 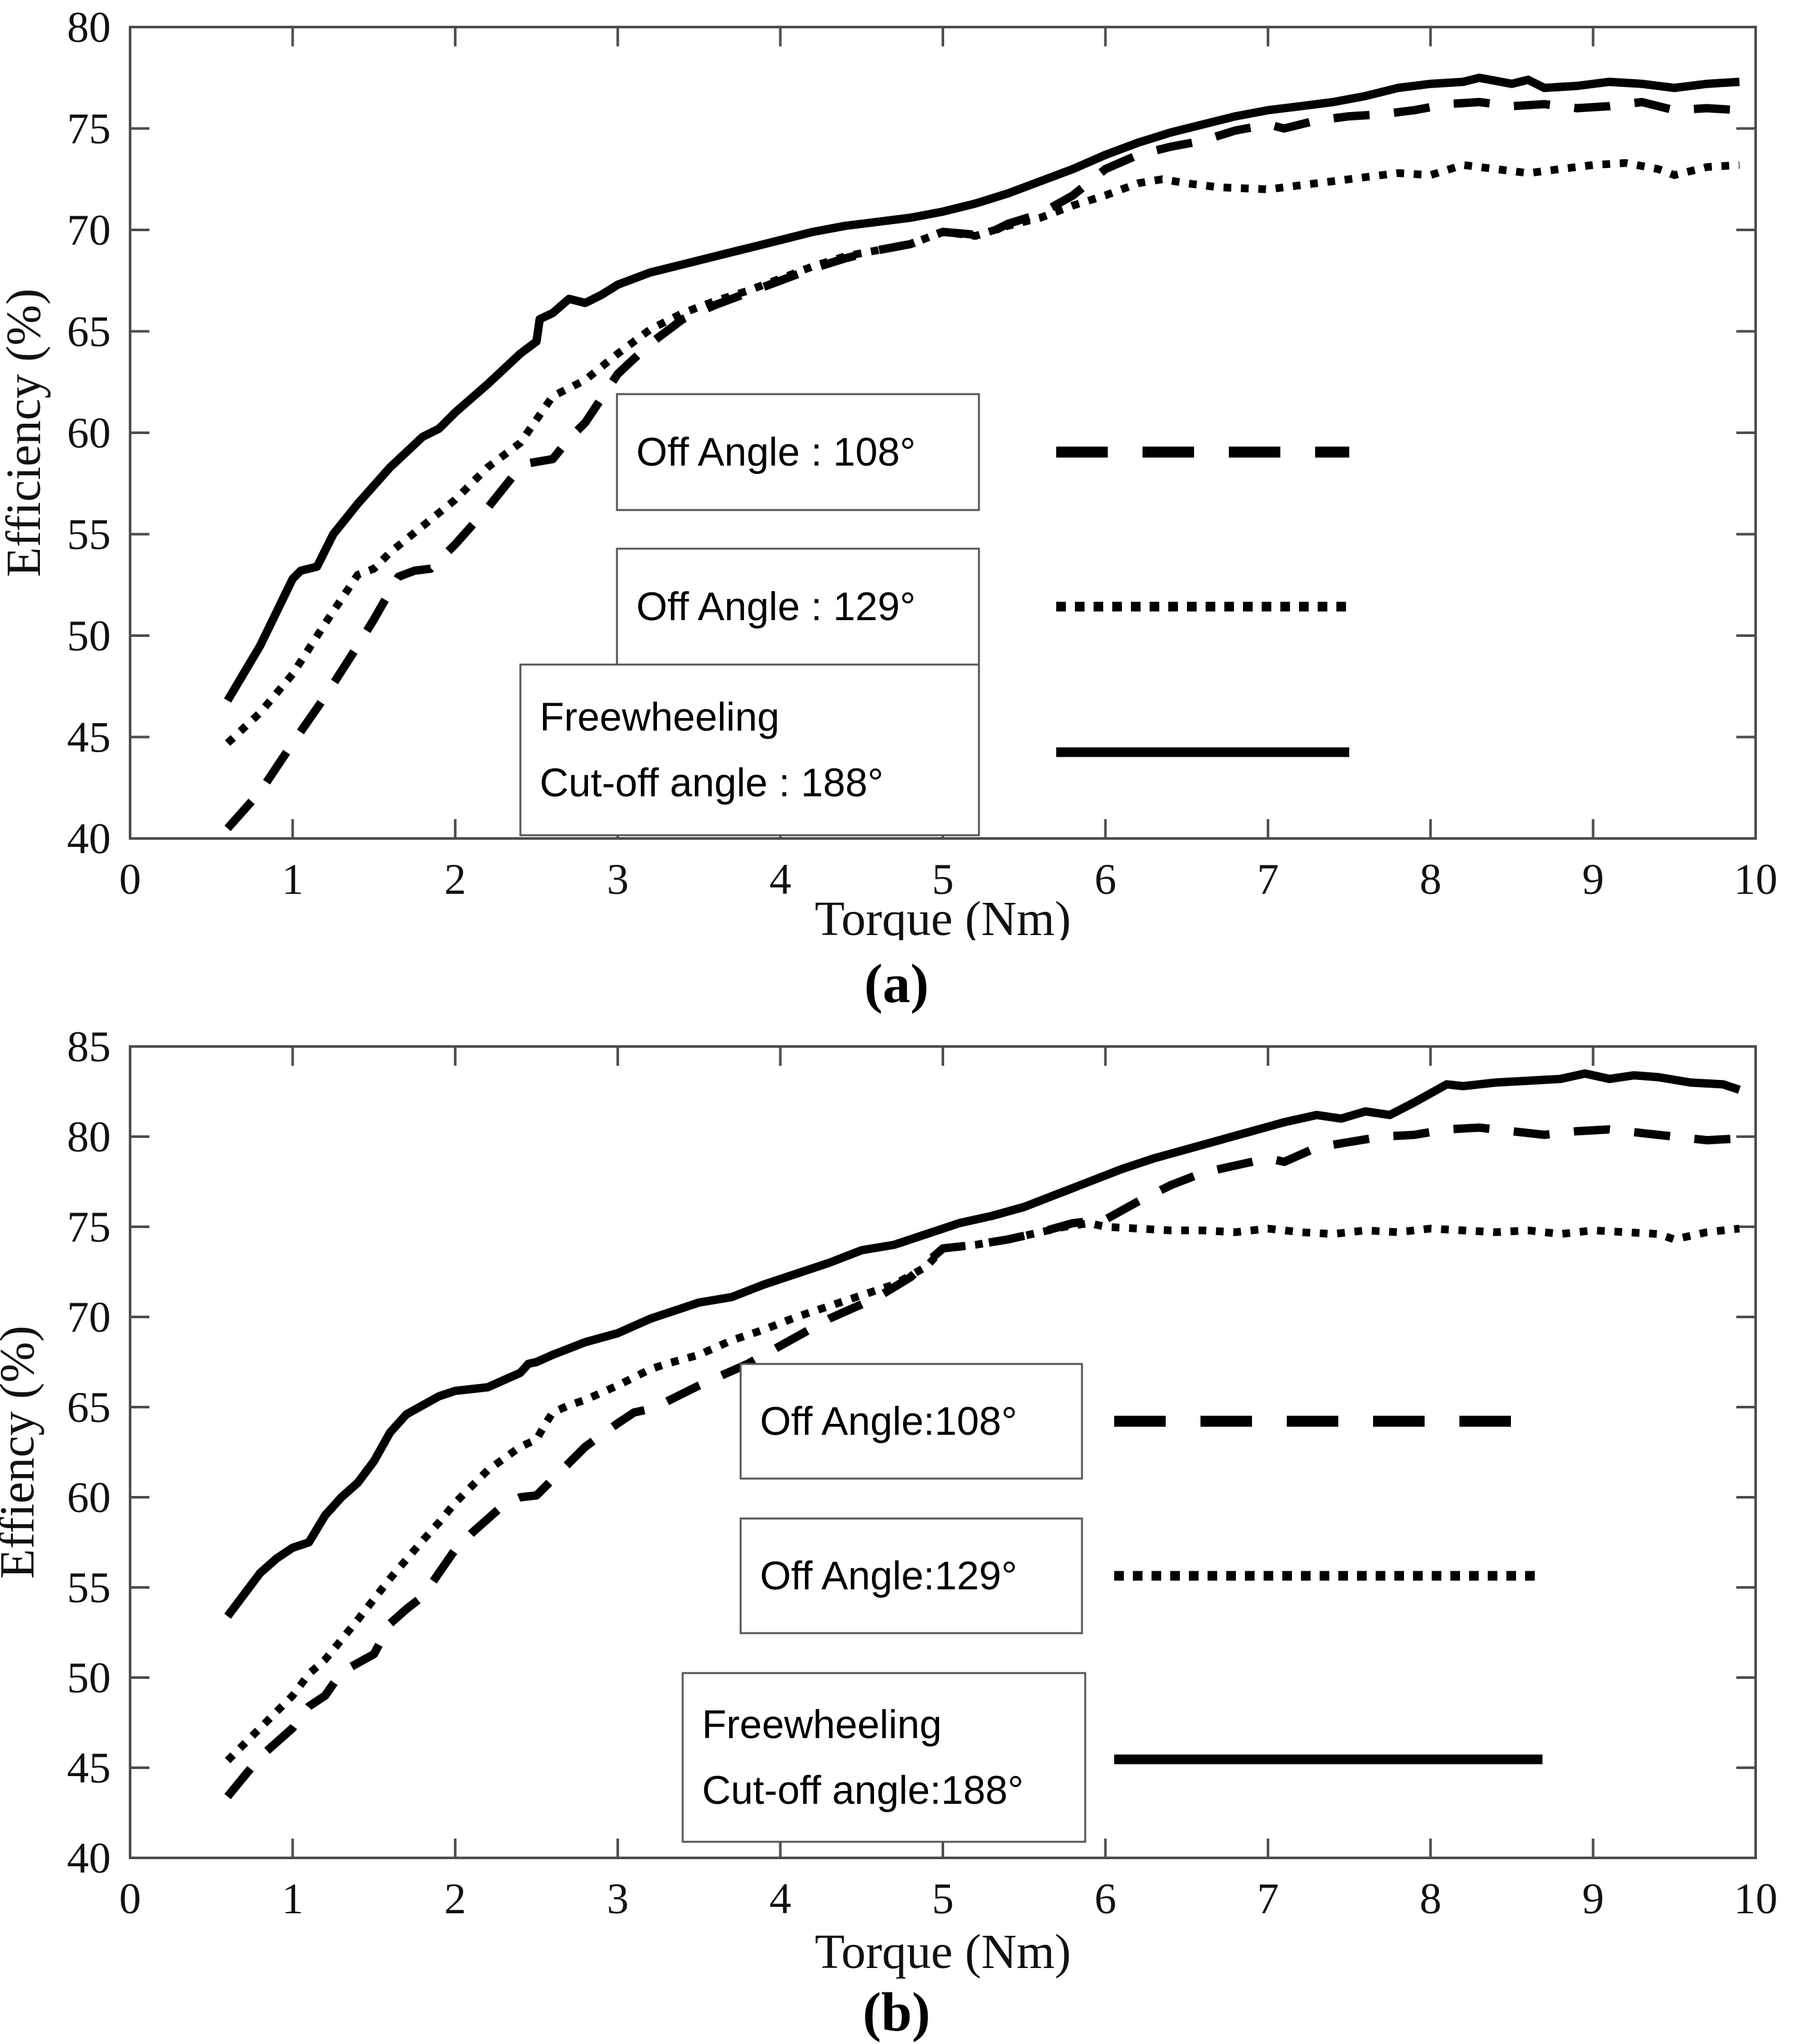 What do you see at coordinates (712, 783) in the screenshot?
I see `legend-label: Cut-off angle : 188°` at bounding box center [712, 783].